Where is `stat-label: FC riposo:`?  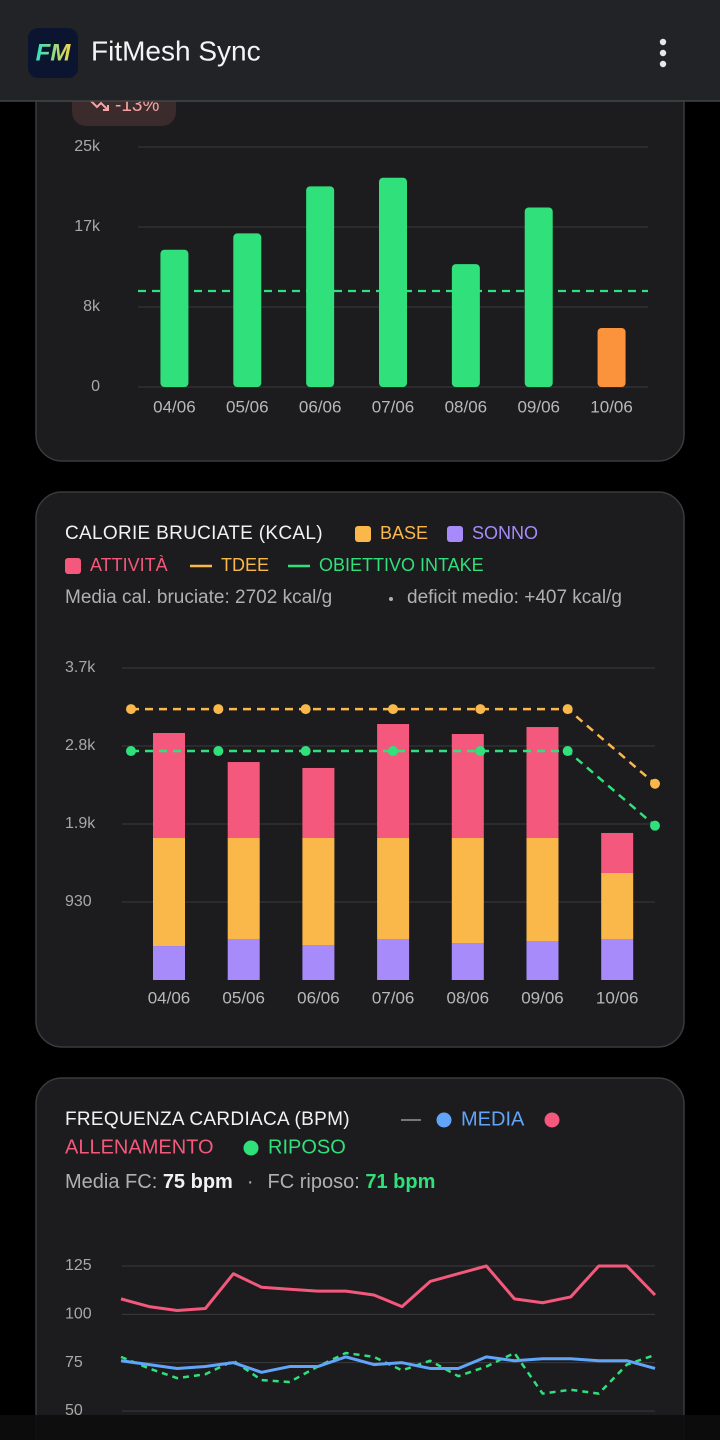
stat-label: FC riposo: is located at coordinates (314, 1182).